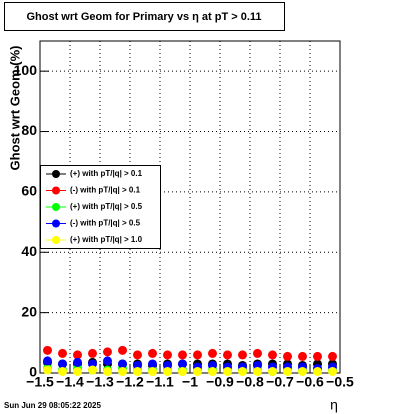 The width and height of the screenshot is (400, 414). What do you see at coordinates (280, 382) in the screenshot?
I see `x-tick-label: −0.7` at bounding box center [280, 382].